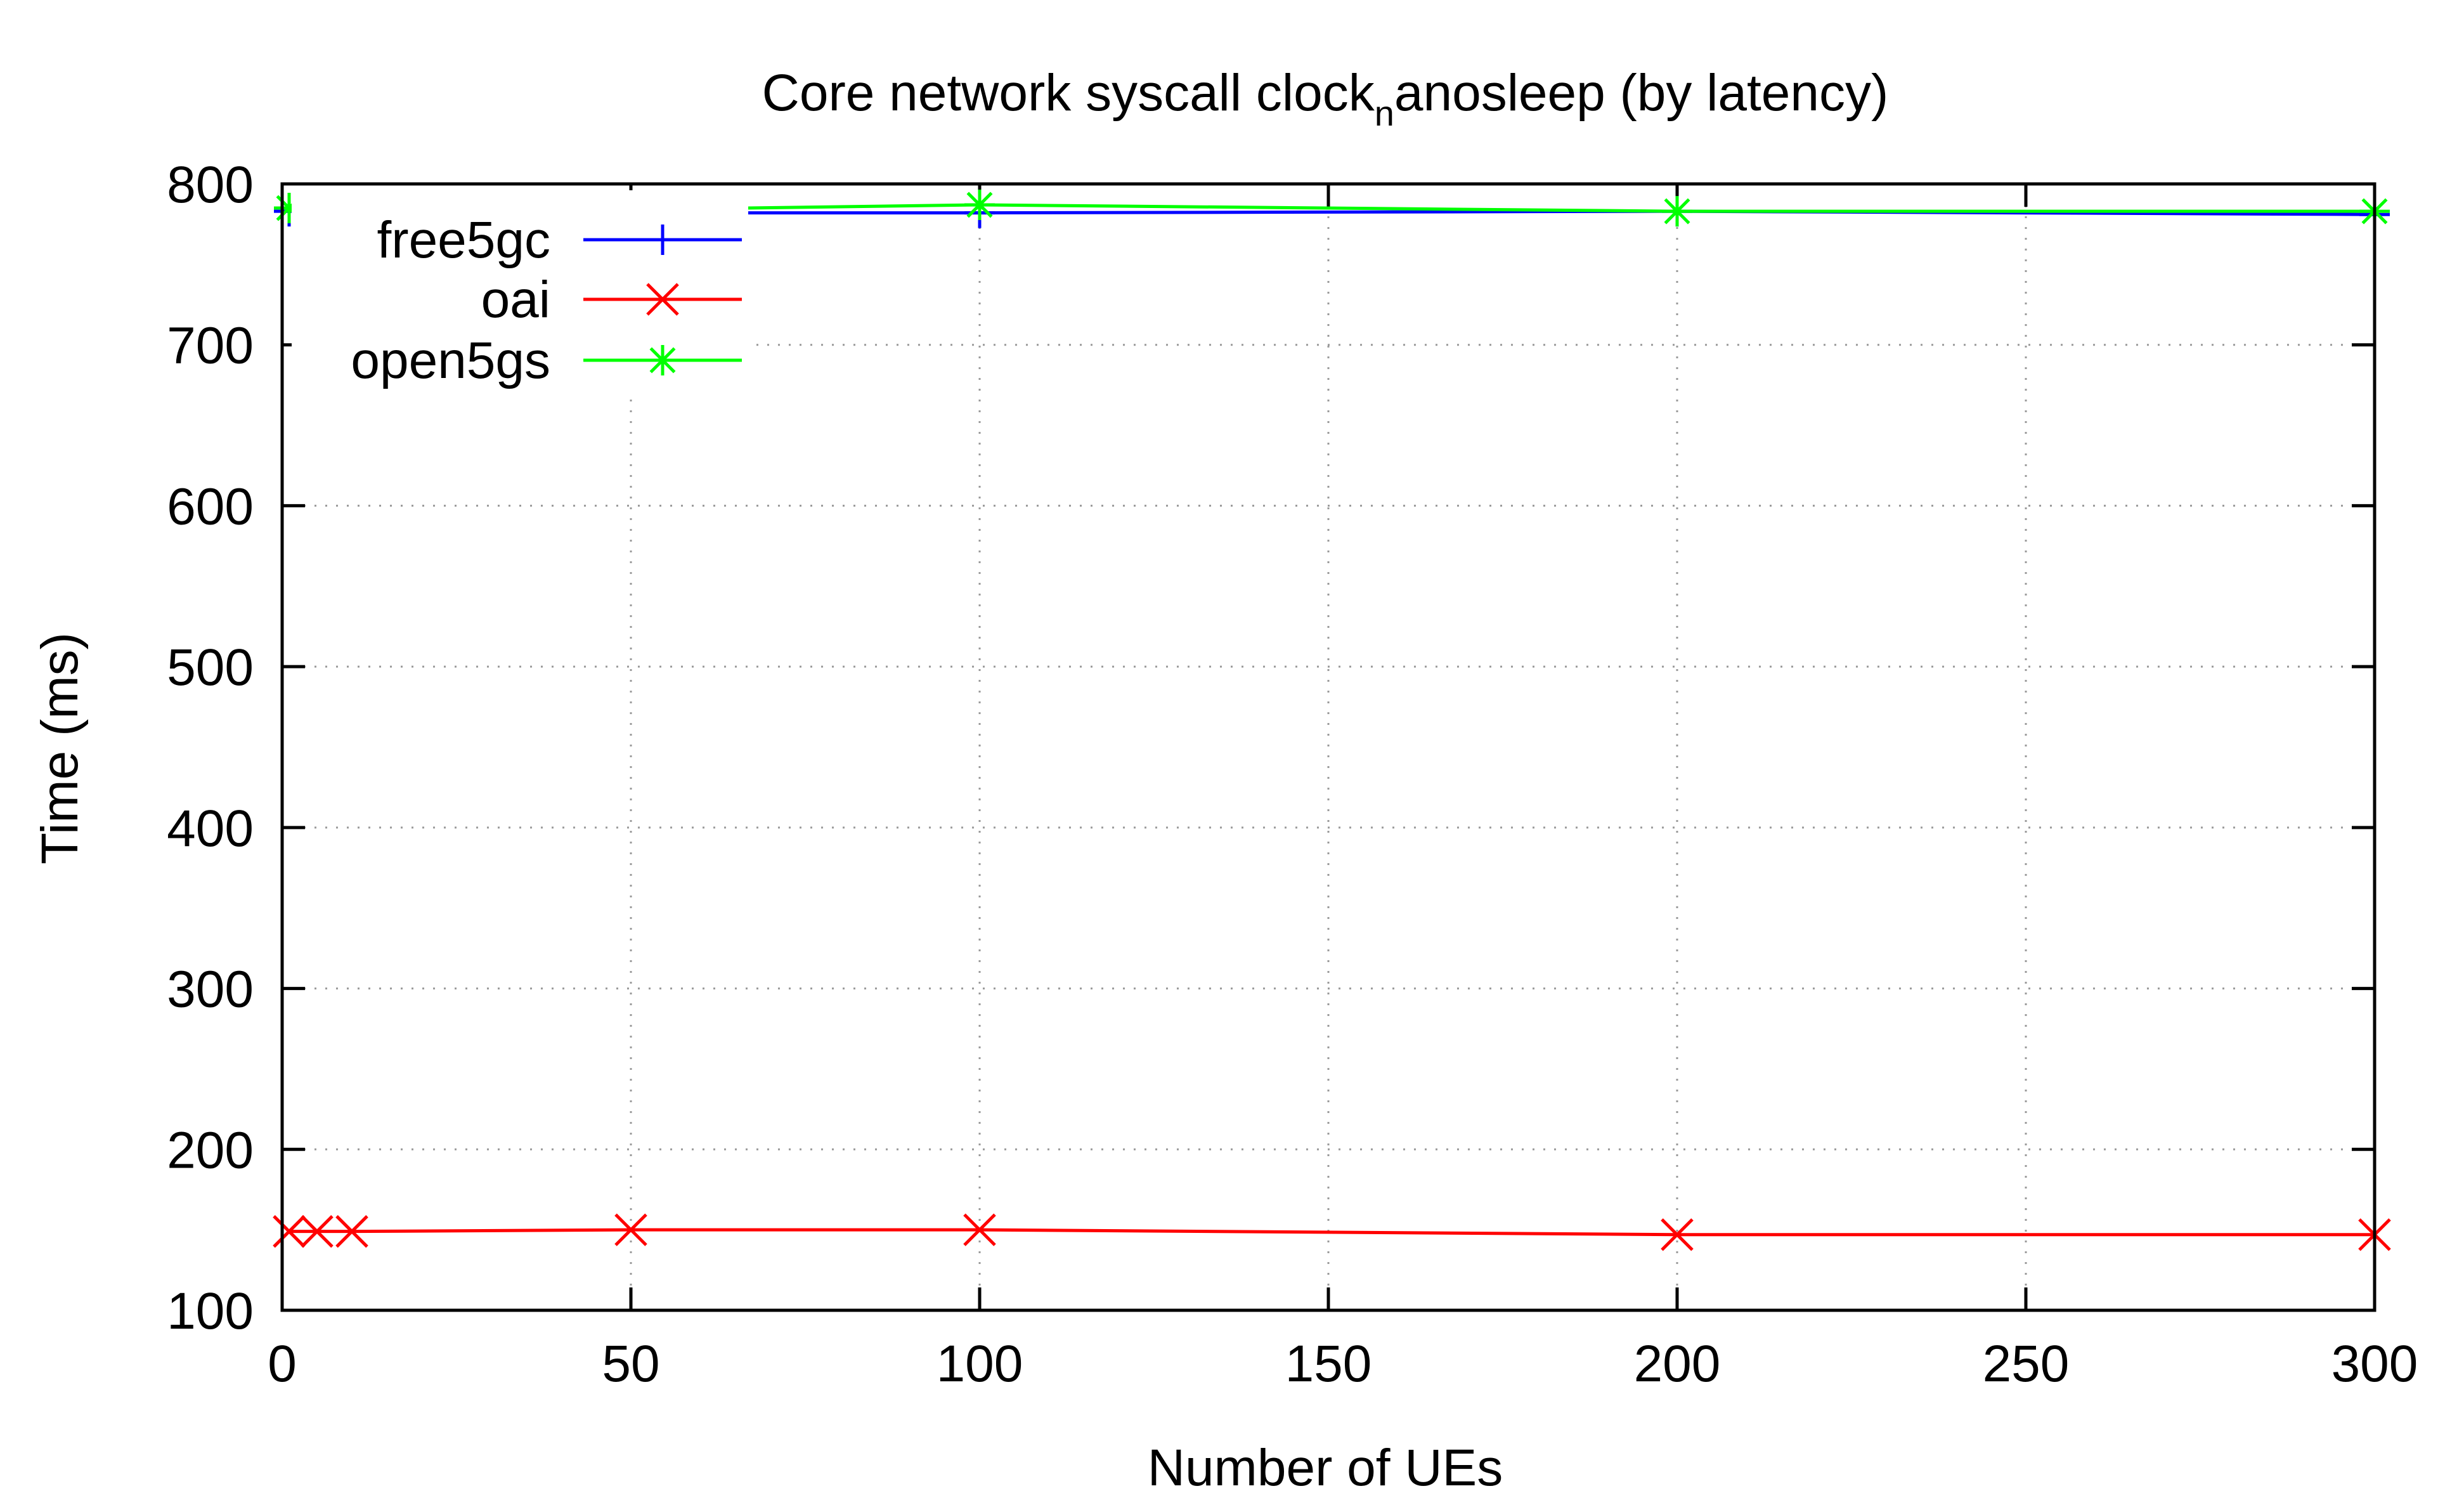 Image resolution: width=2464 pixels, height=1498 pixels. Describe the element at coordinates (1677, 1364) in the screenshot. I see `x-tick-label: 200` at that location.